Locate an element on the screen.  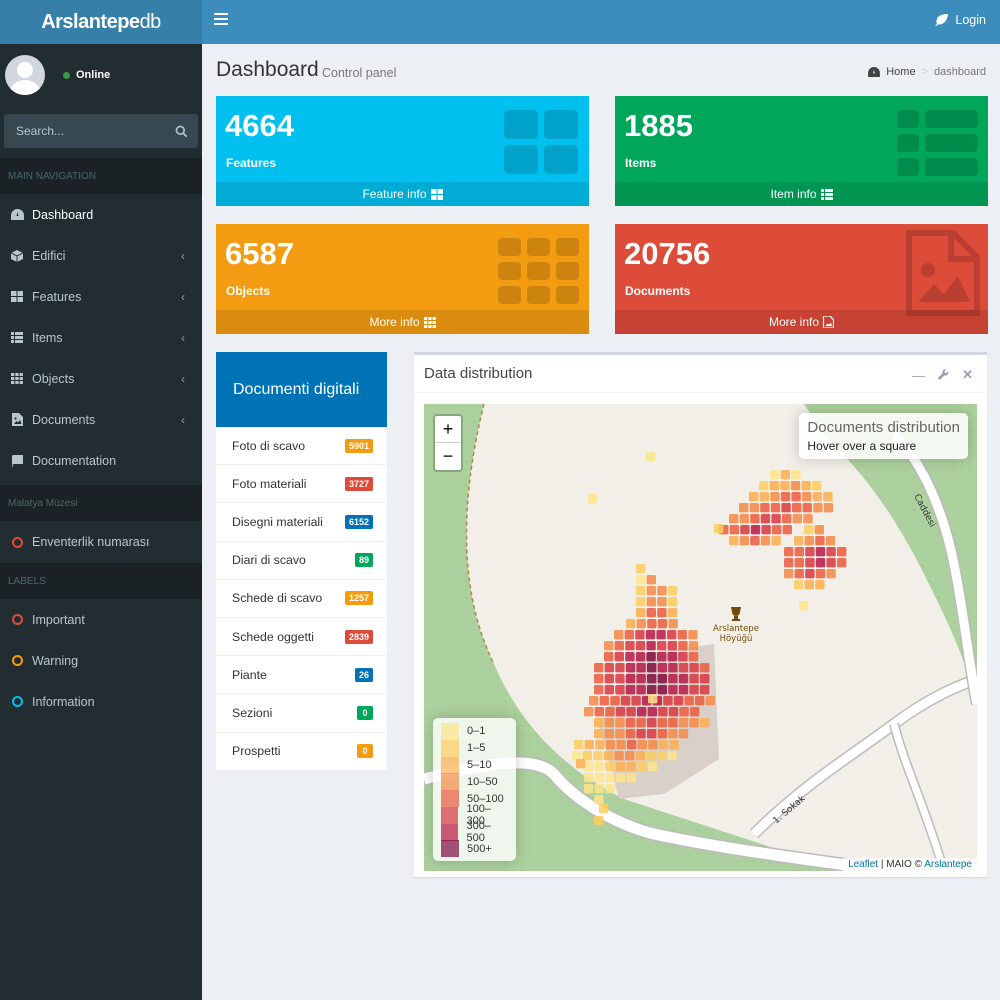
documenti-row: Schede oggetti 2839 is located at coordinates (301, 637).